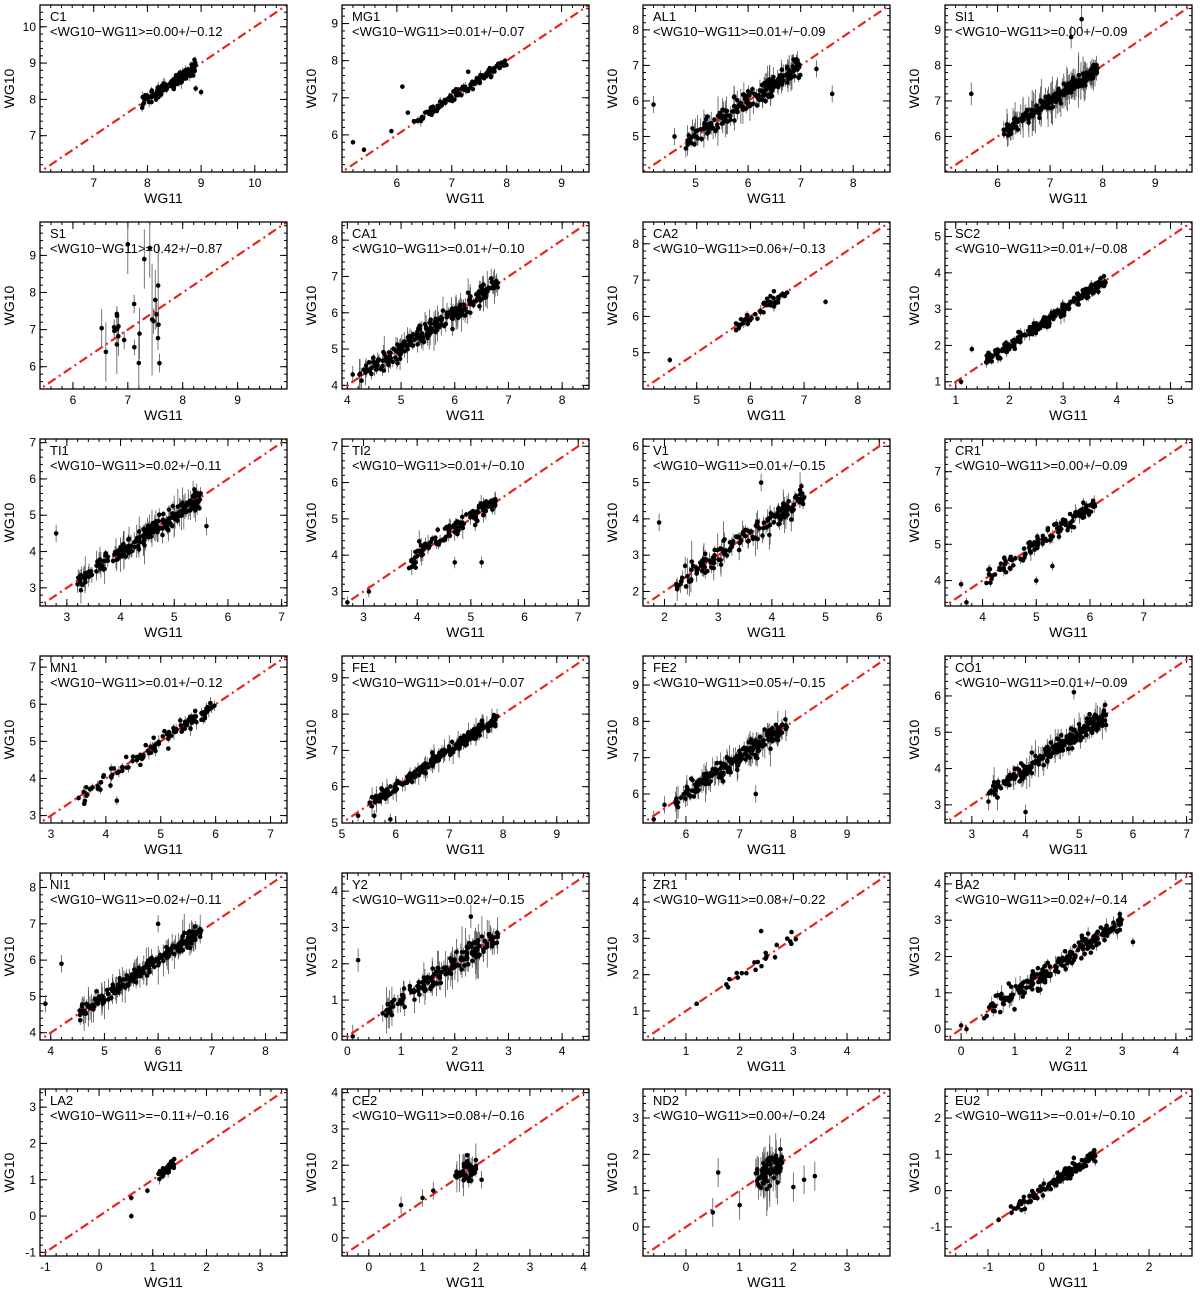  I want to click on y-tick-label: 4, so click(635, 519).